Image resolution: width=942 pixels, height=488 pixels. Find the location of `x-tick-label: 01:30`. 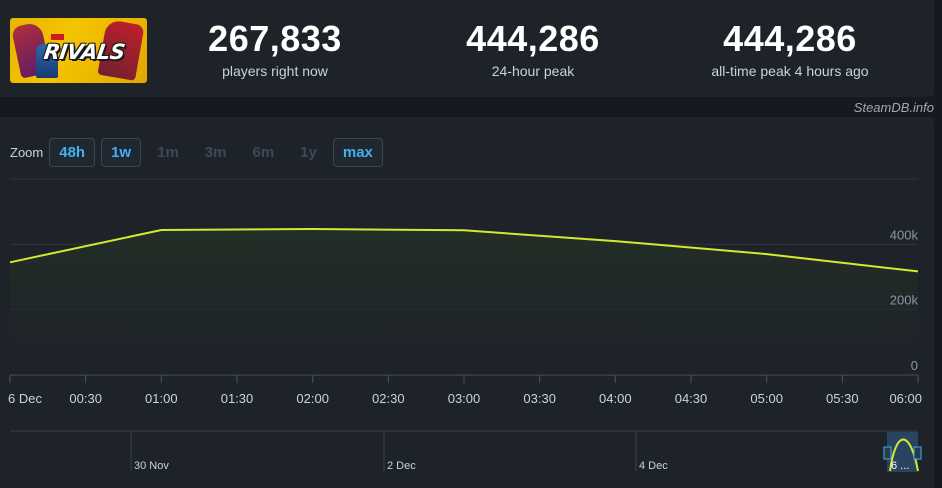

x-tick-label: 01:30 is located at coordinates (237, 398).